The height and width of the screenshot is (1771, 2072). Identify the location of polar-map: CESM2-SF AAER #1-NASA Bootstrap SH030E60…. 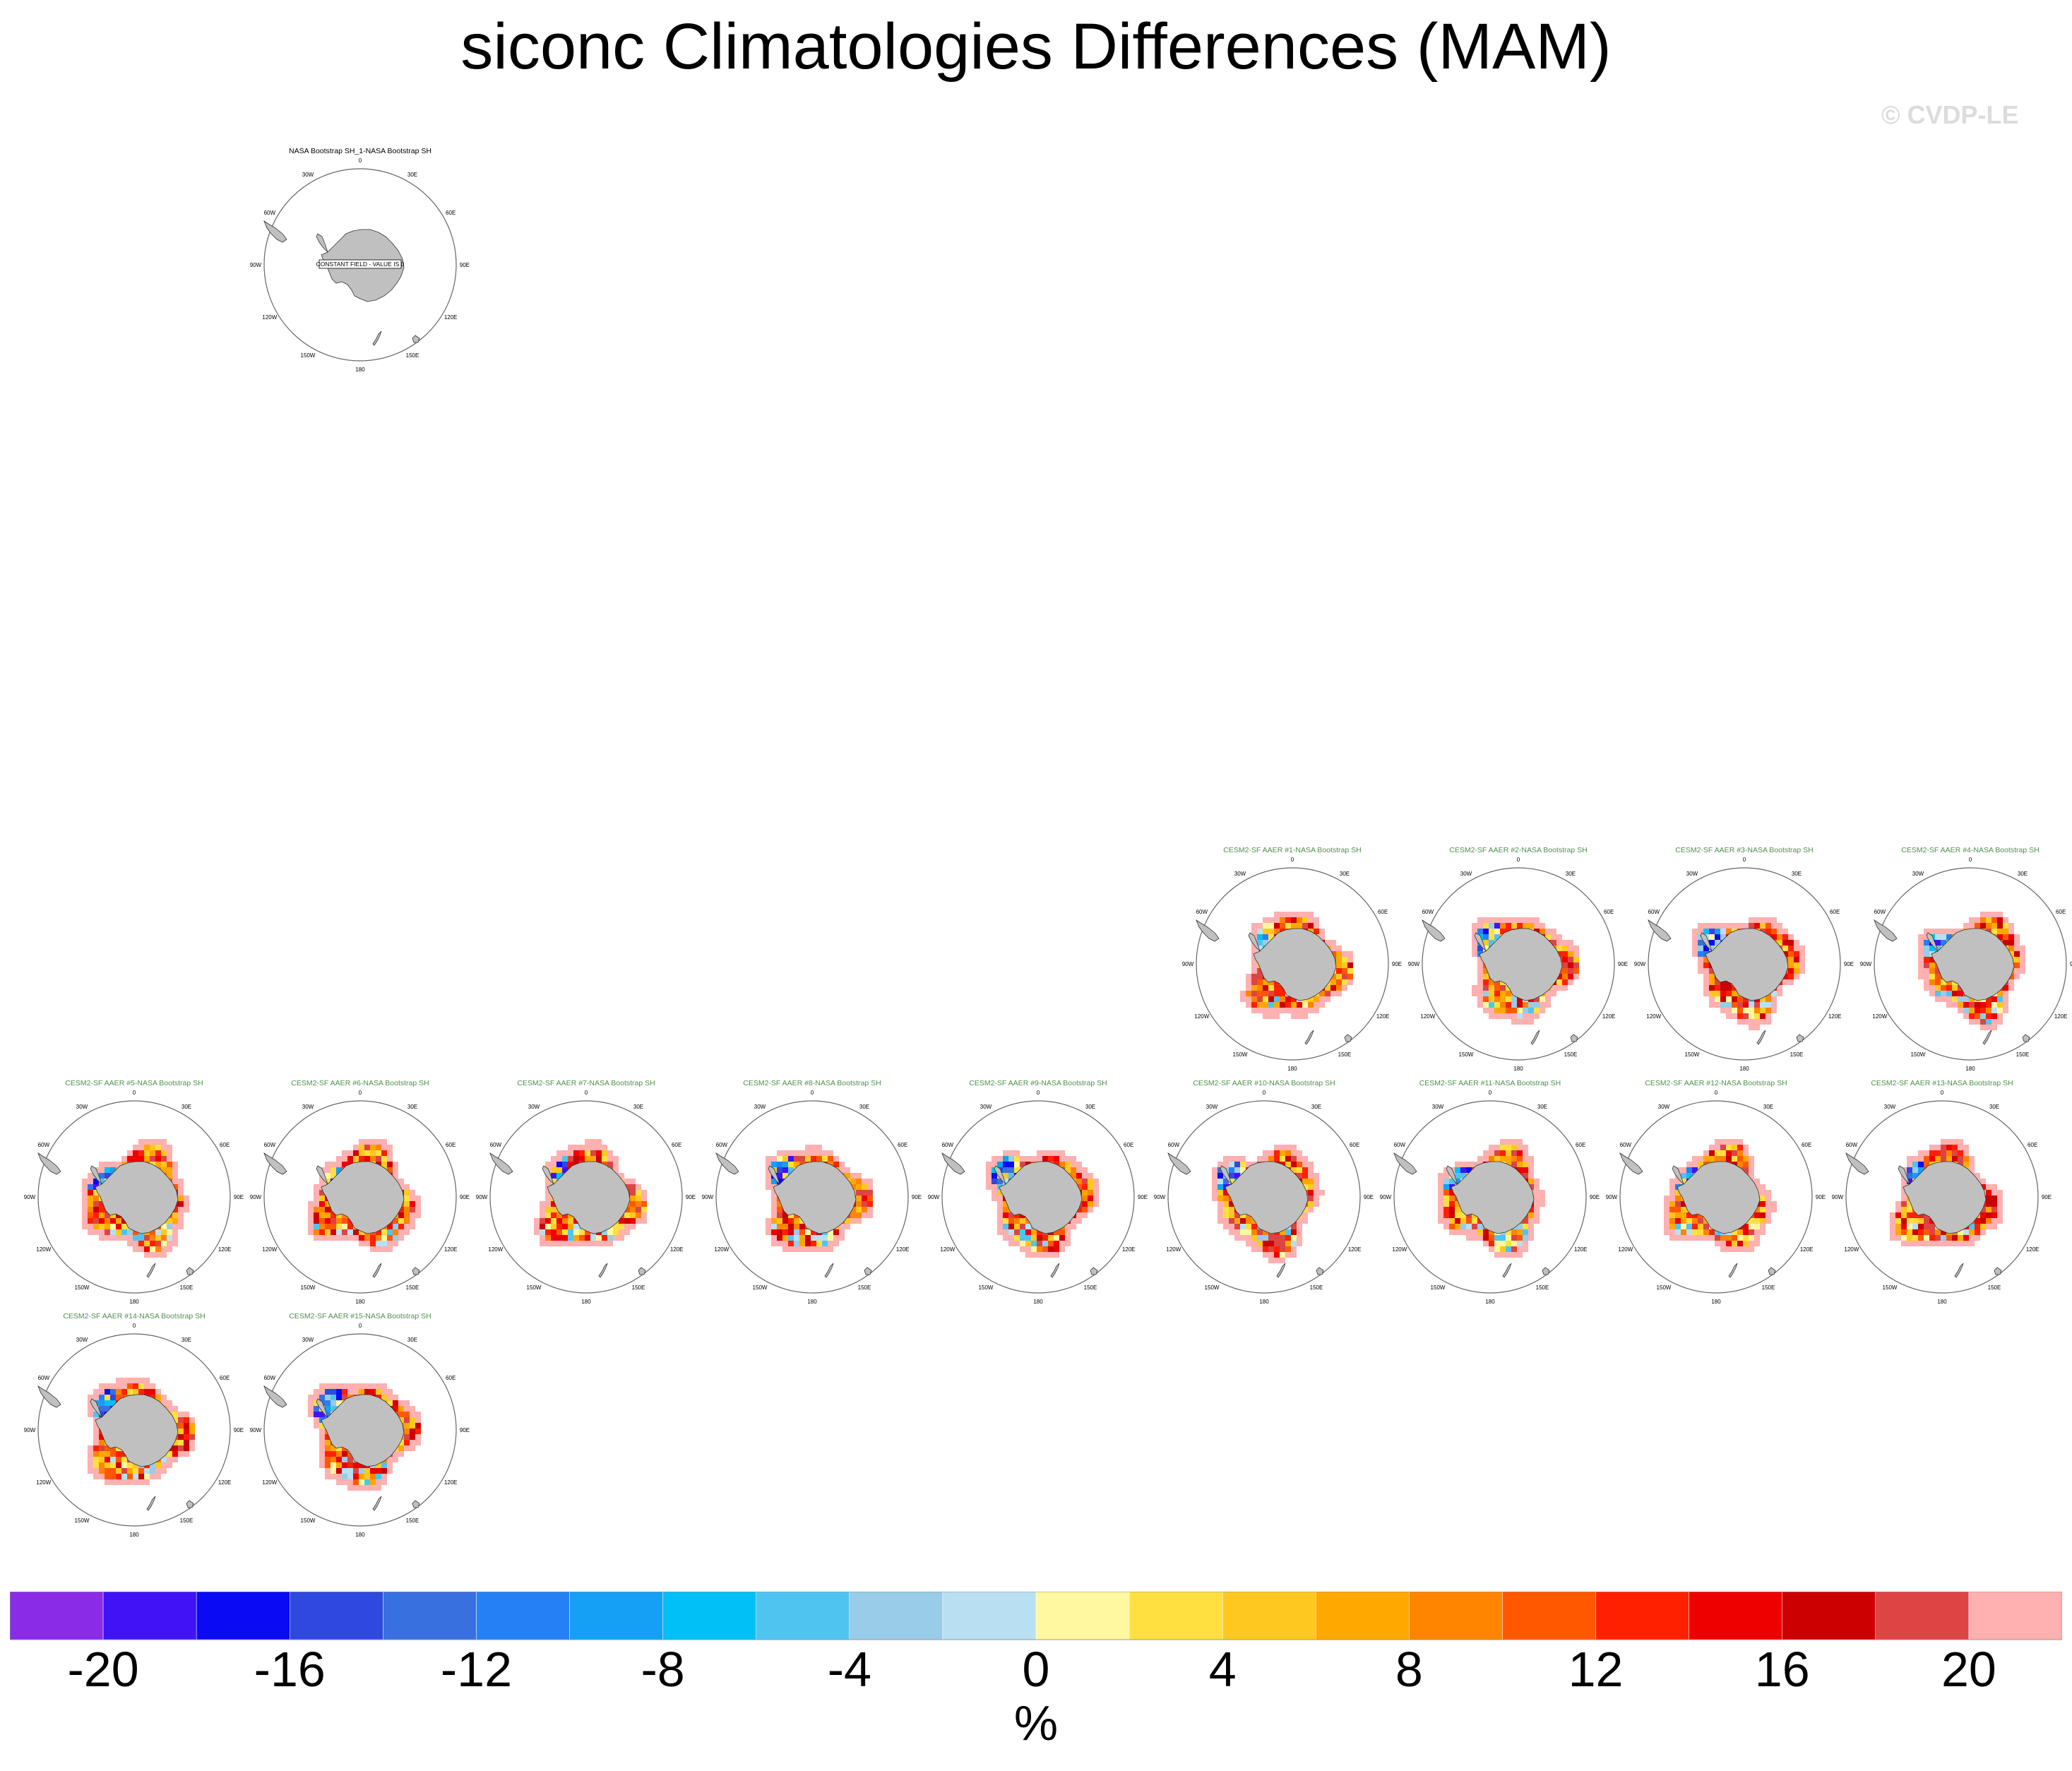
(1292, 959).